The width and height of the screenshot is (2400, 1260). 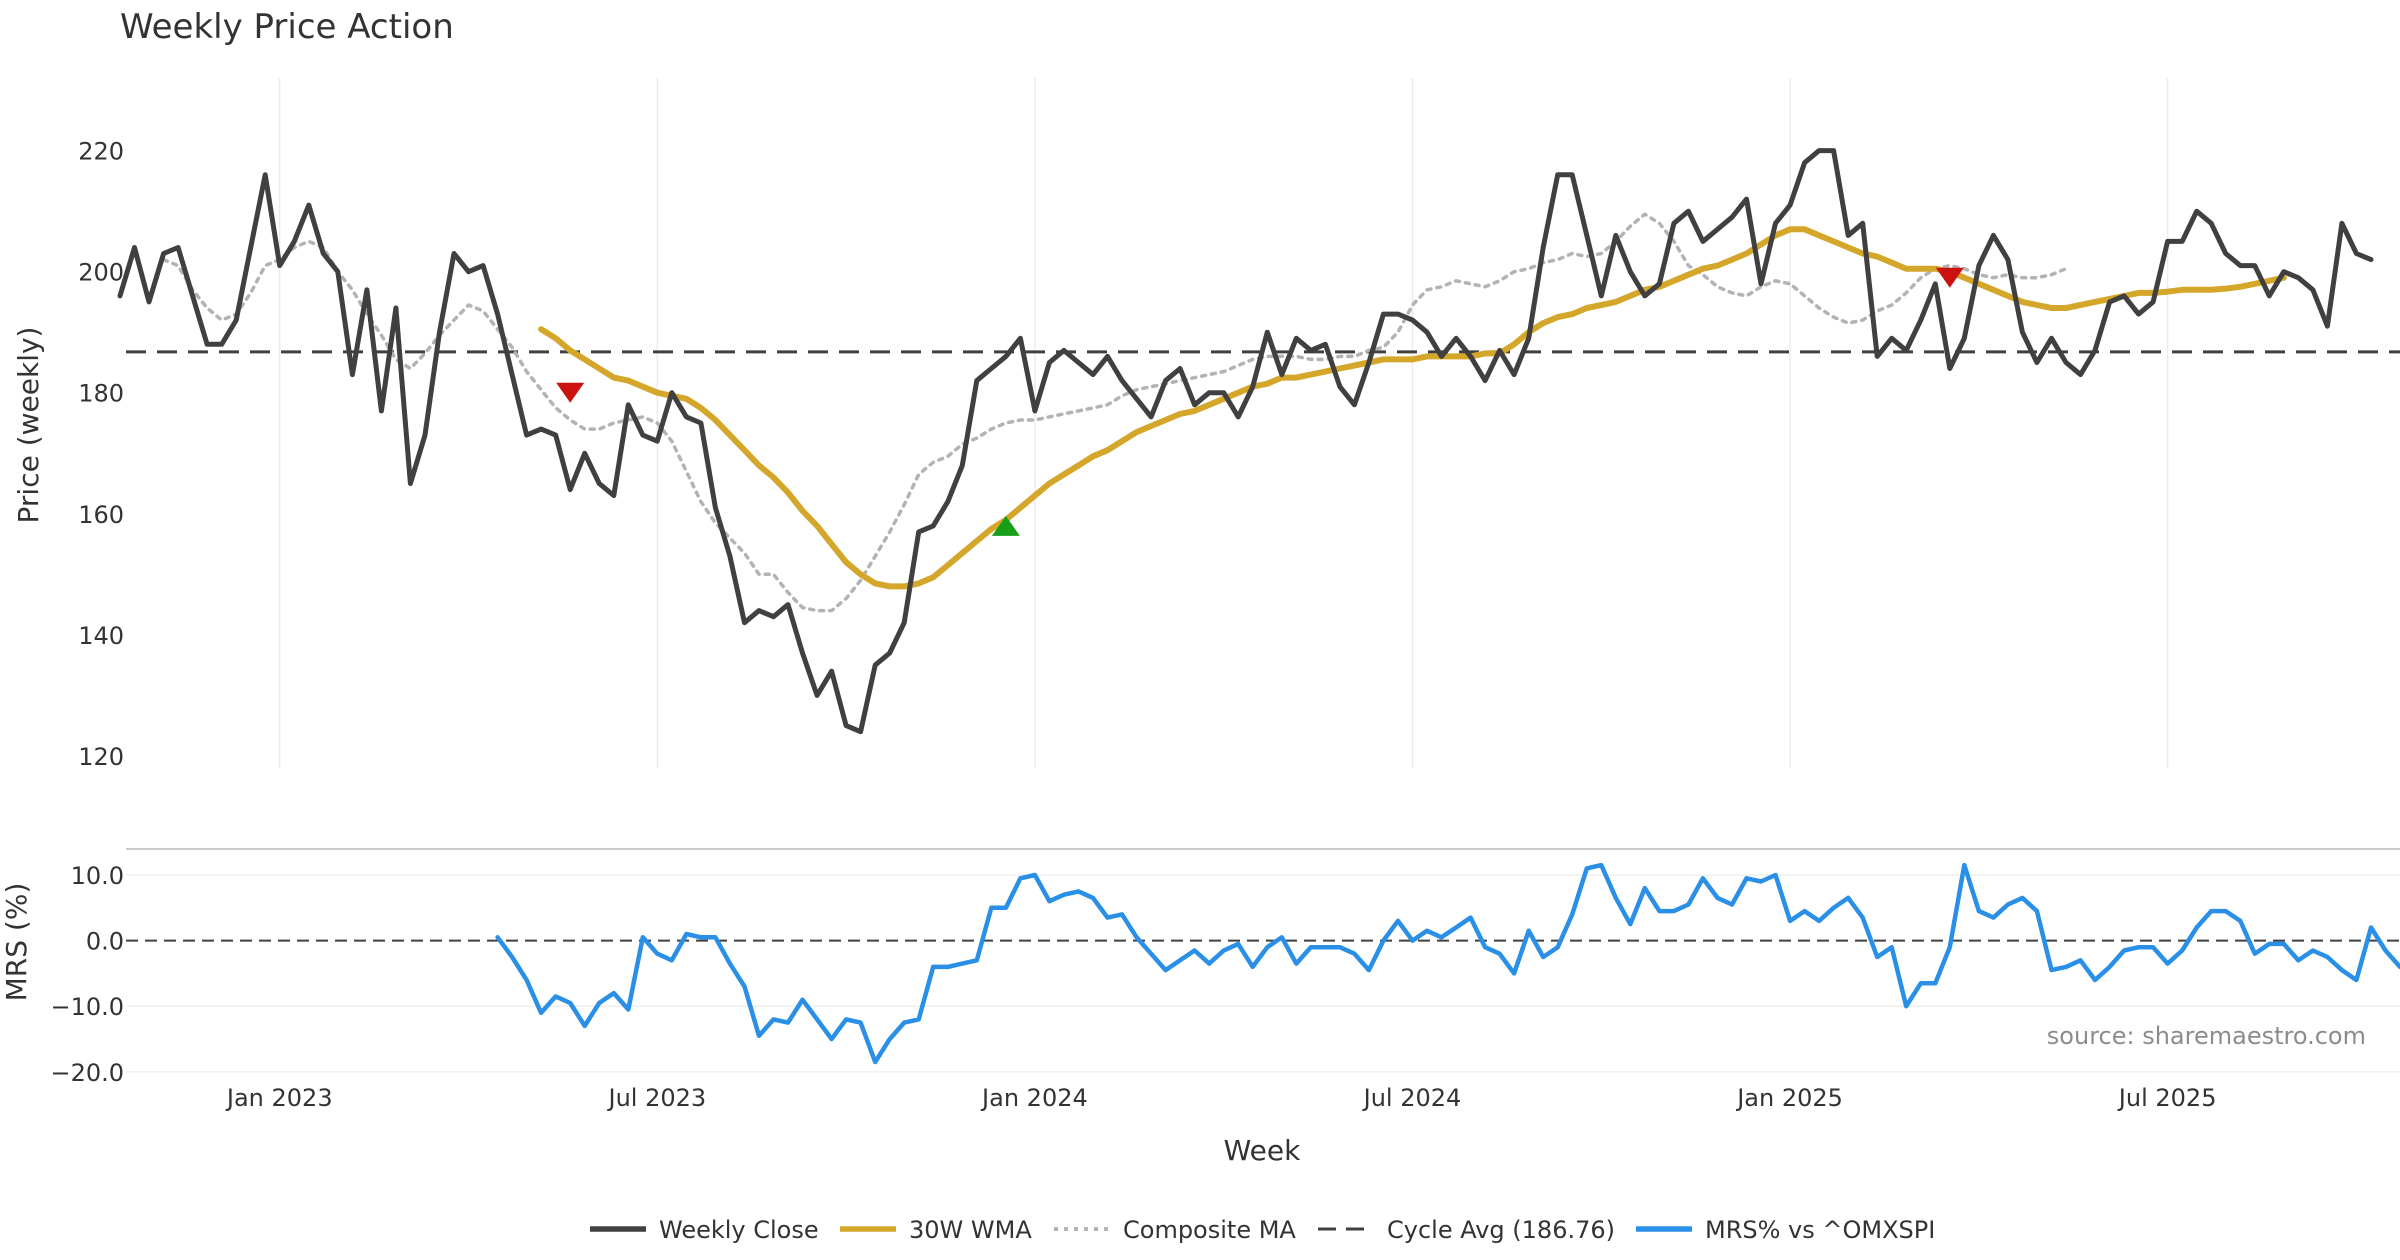 What do you see at coordinates (279, 1098) in the screenshot?
I see `x-tick-label: Jan 2023` at bounding box center [279, 1098].